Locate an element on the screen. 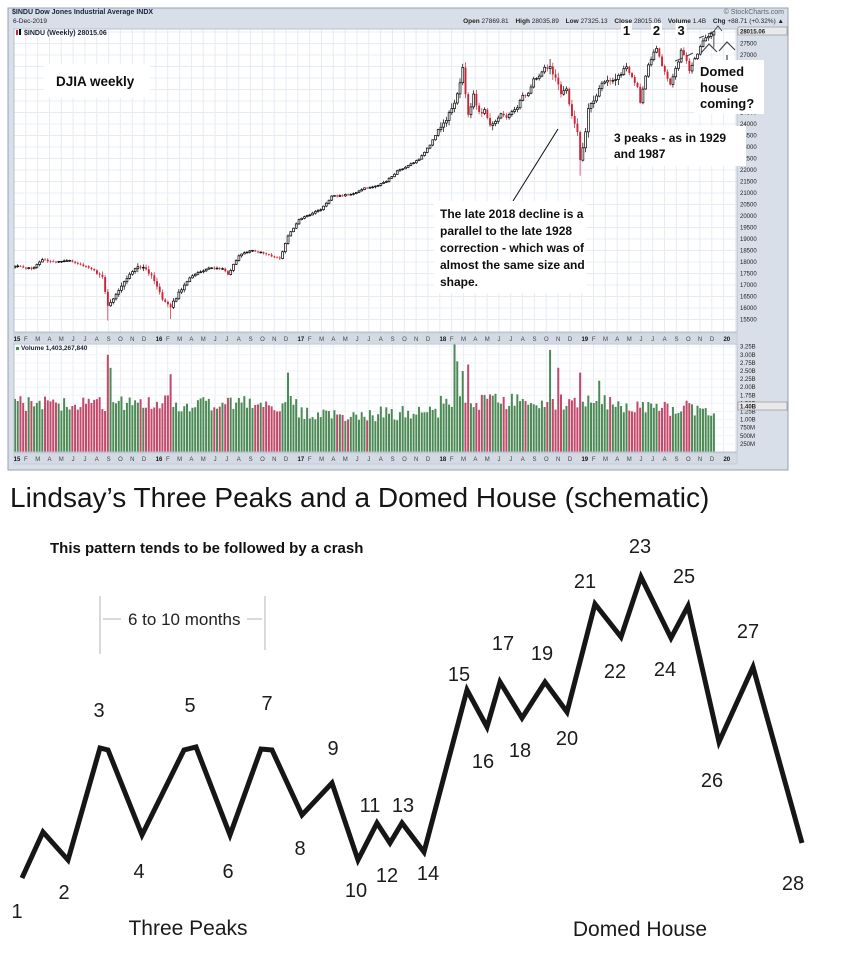 The height and width of the screenshot is (960, 848). svg-text: 21 is located at coordinates (585, 582).